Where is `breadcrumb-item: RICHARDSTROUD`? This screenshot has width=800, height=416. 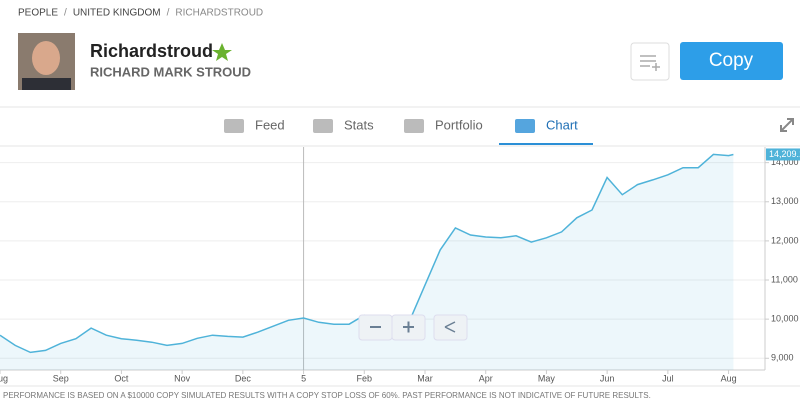
breadcrumb-item: RICHARDSTROUD is located at coordinates (219, 13).